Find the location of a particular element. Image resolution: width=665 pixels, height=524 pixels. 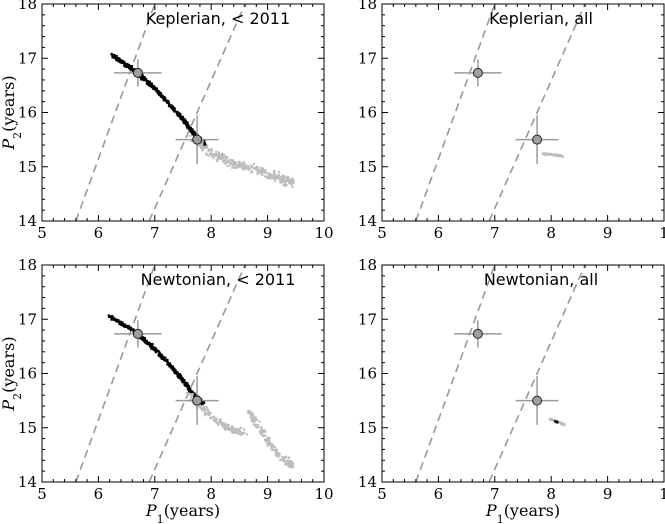

cloud-gray is located at coordinates (241, 161).